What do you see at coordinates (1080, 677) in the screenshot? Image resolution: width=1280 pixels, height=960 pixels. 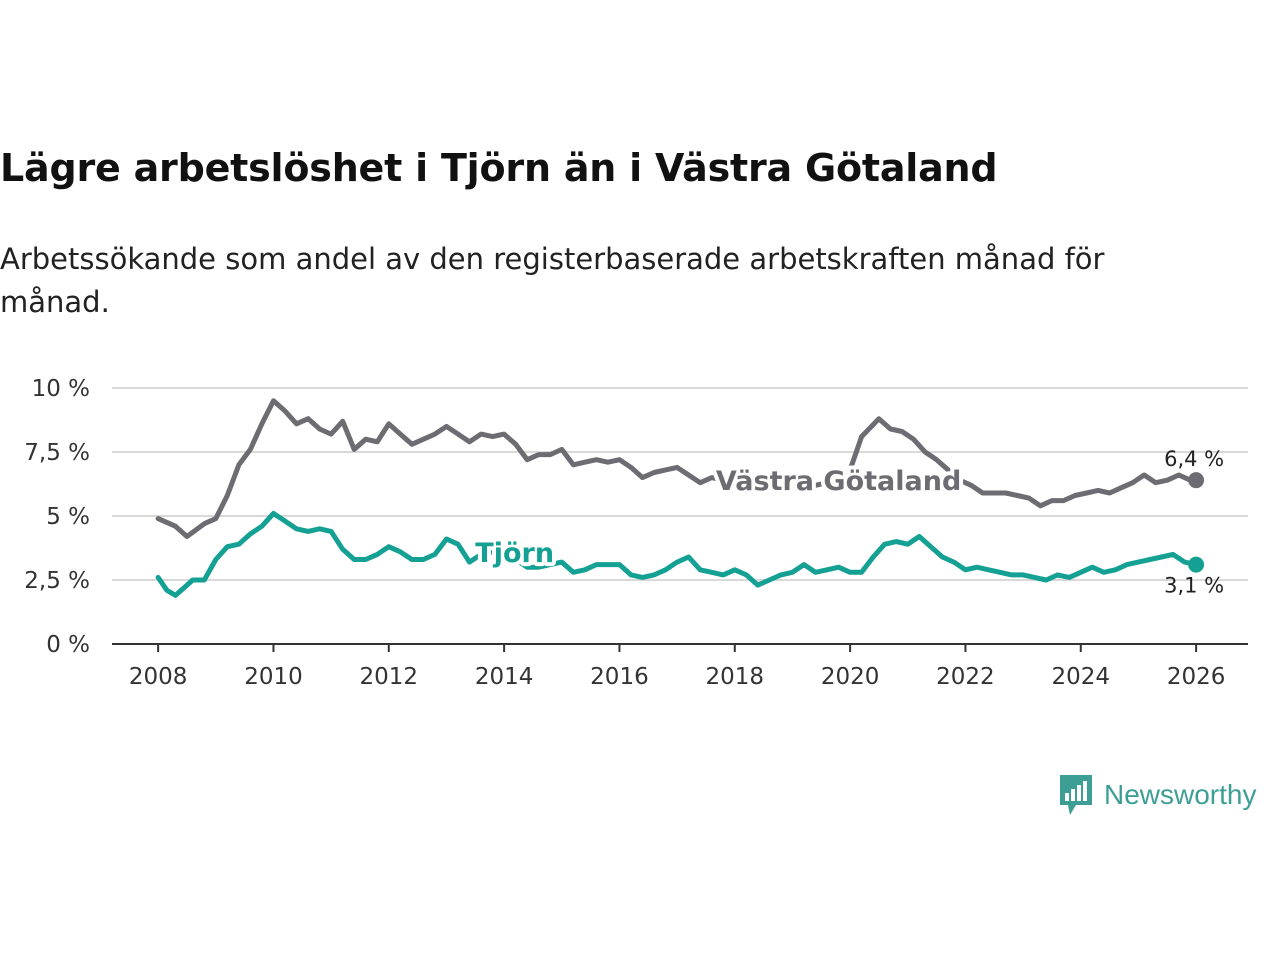 I see `x-tick-label: 2024` at bounding box center [1080, 677].